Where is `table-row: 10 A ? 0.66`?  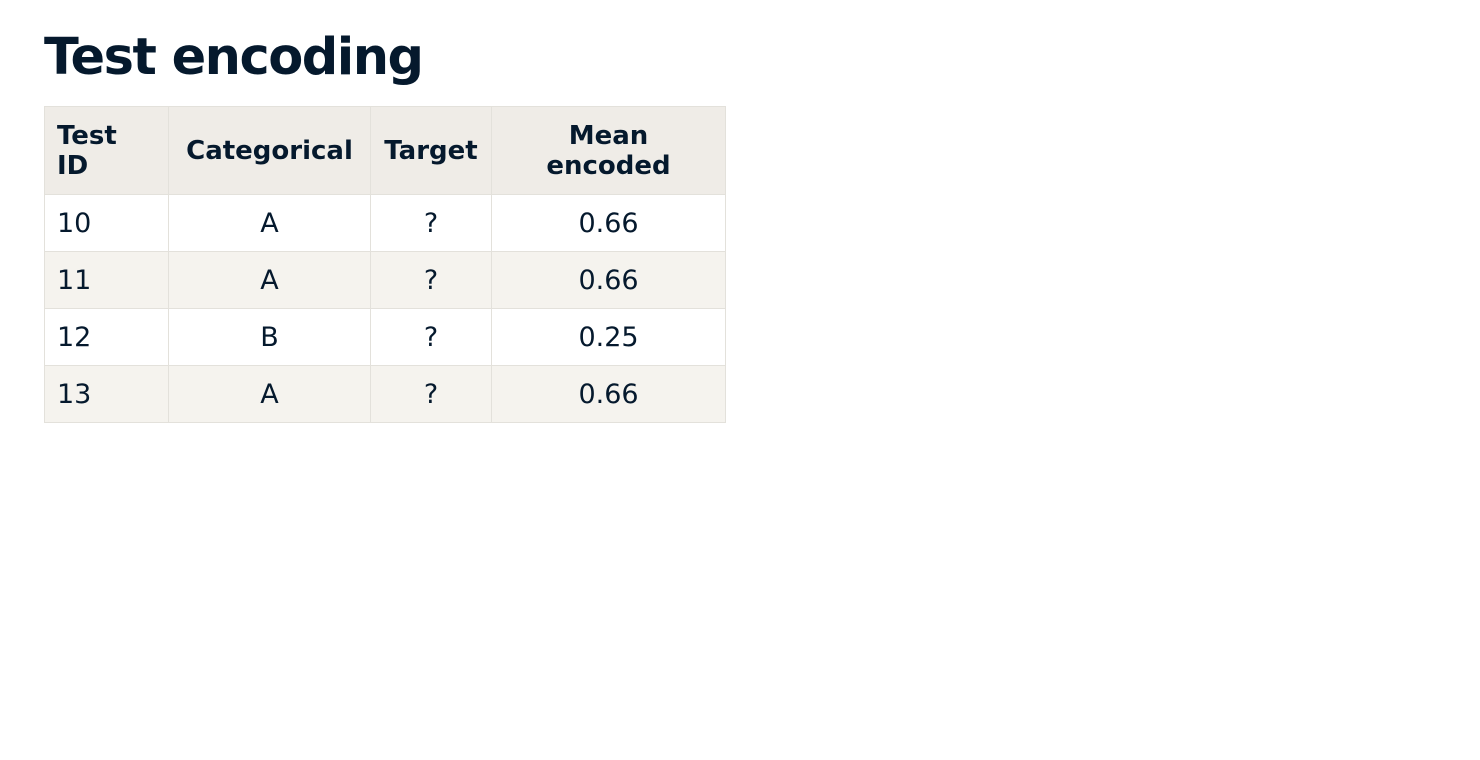
table-row: 10 A ? 0.66 is located at coordinates (385, 223).